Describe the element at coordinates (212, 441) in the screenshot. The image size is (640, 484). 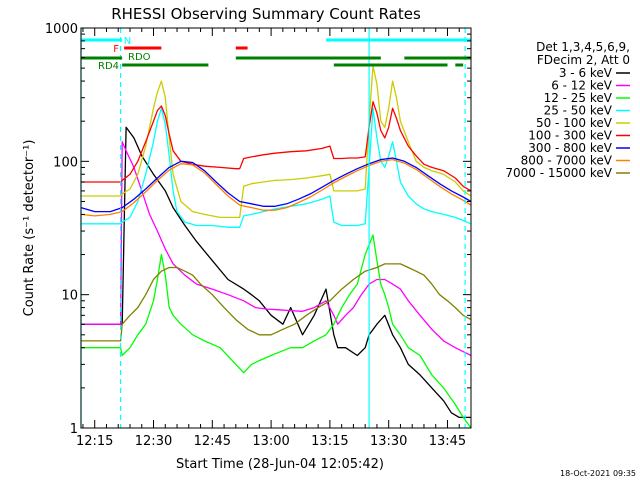
I see `x-tick-label-2: 12:45` at that location.